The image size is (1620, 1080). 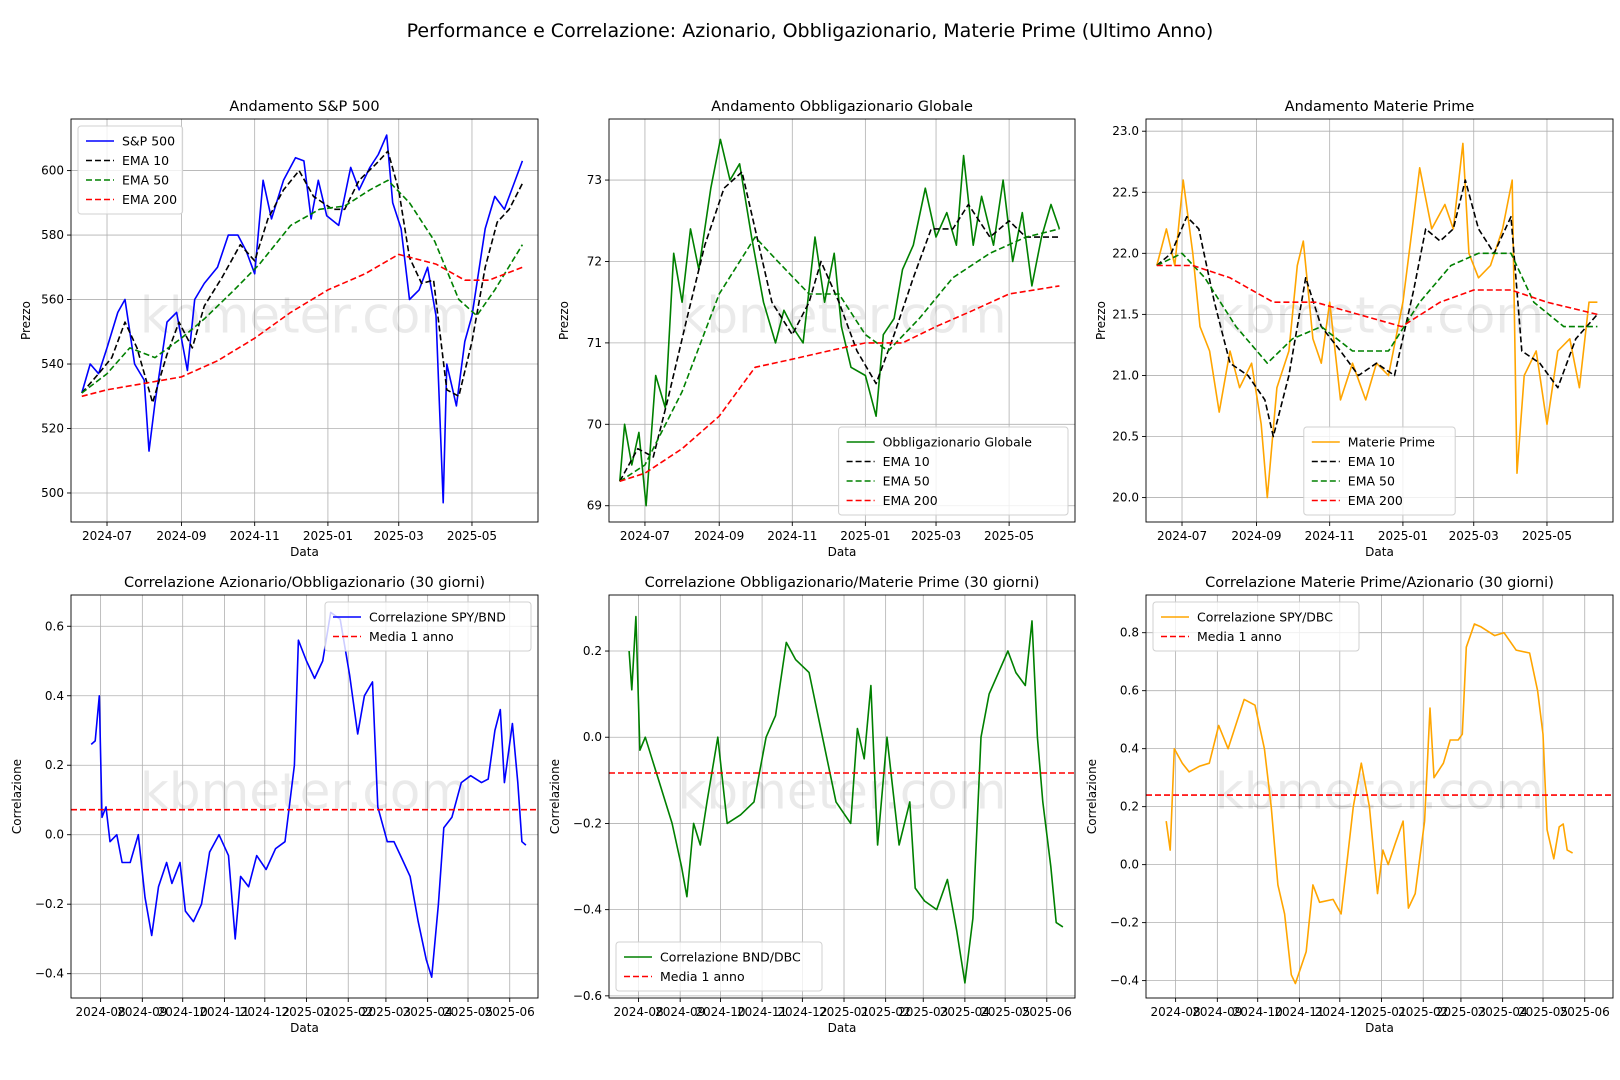 What do you see at coordinates (1125, 498) in the screenshot?
I see `y-tick-label: 20.0` at bounding box center [1125, 498].